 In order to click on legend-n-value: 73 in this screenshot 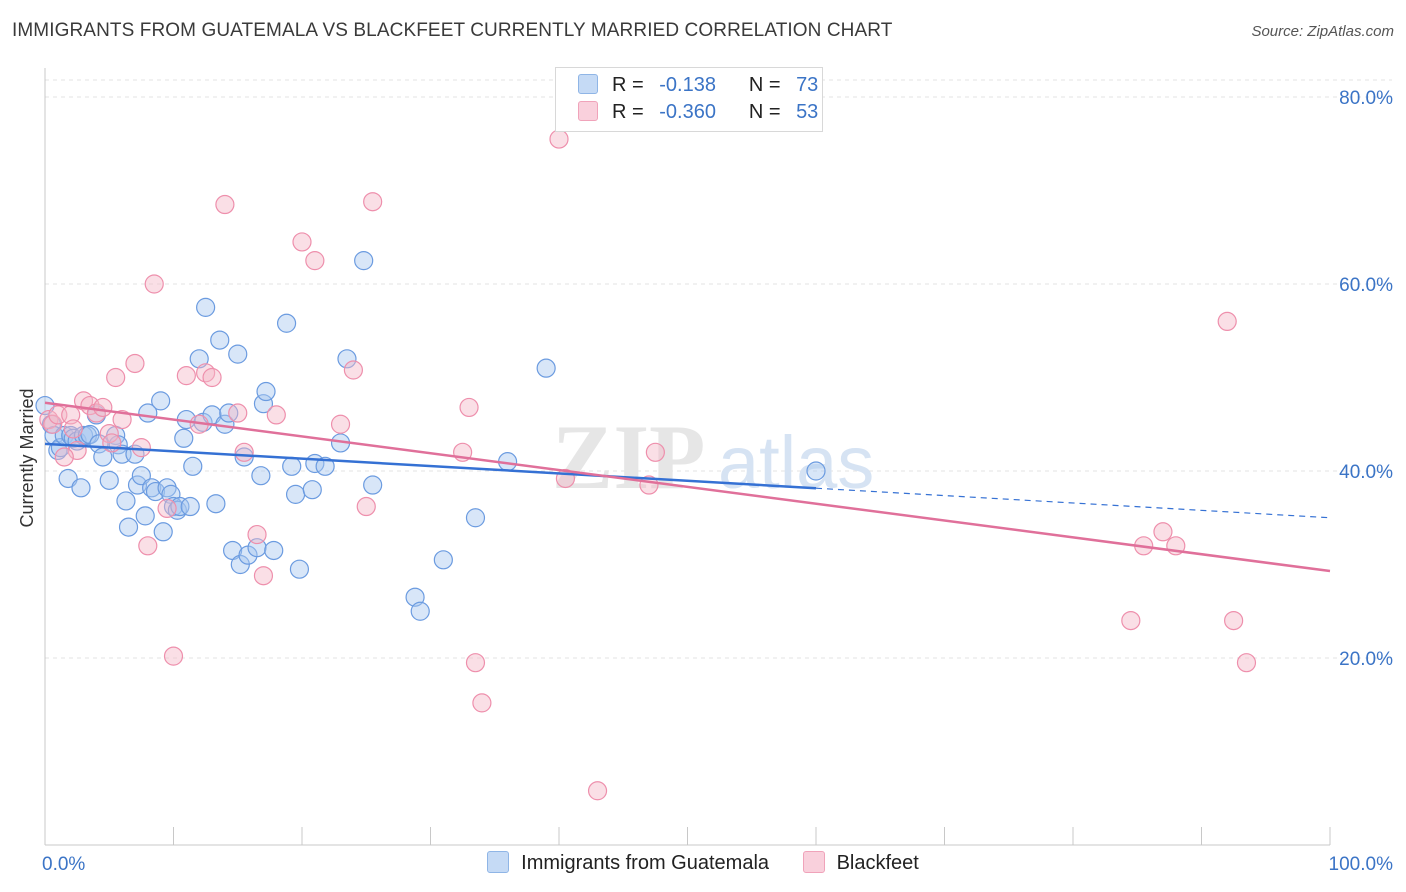, I will do `click(807, 85)`.